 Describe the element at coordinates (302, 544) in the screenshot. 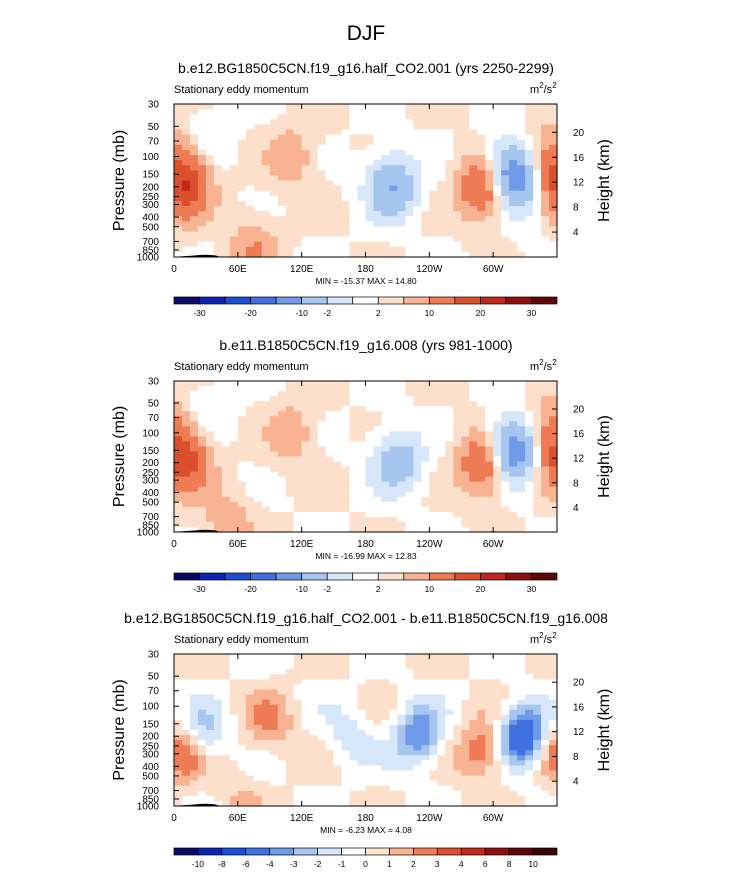

I see `x-tick-label: 120E` at that location.